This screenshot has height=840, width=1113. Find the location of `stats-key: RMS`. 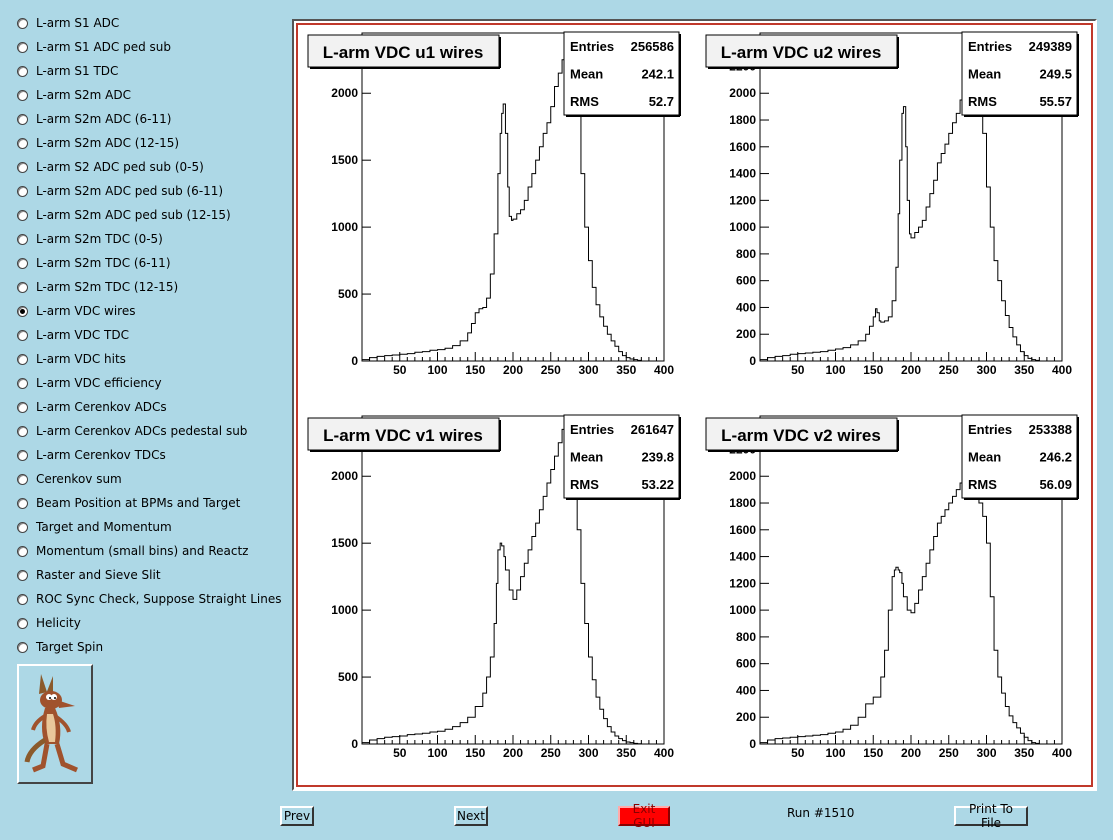

stats-key: RMS is located at coordinates (584, 484).